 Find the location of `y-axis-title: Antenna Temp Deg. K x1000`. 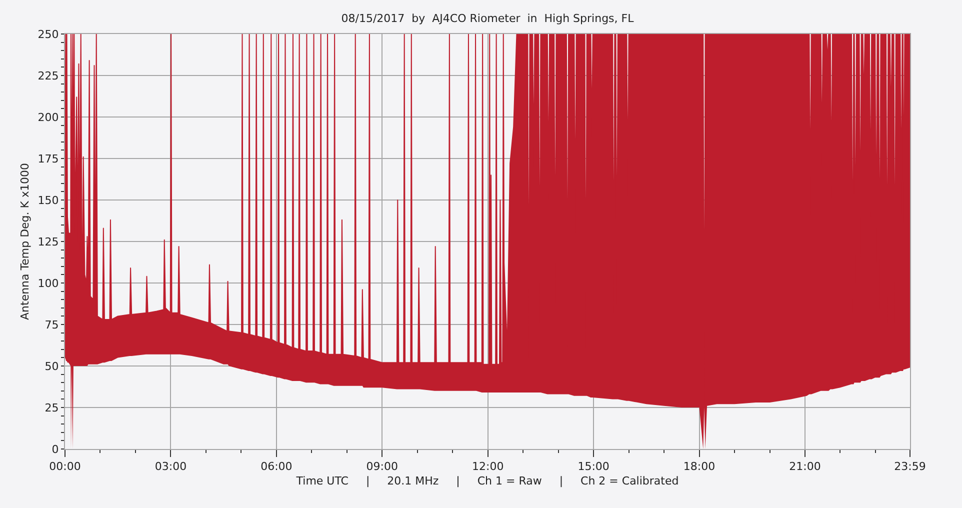

y-axis-title: Antenna Temp Deg. K x1000 is located at coordinates (25, 241).